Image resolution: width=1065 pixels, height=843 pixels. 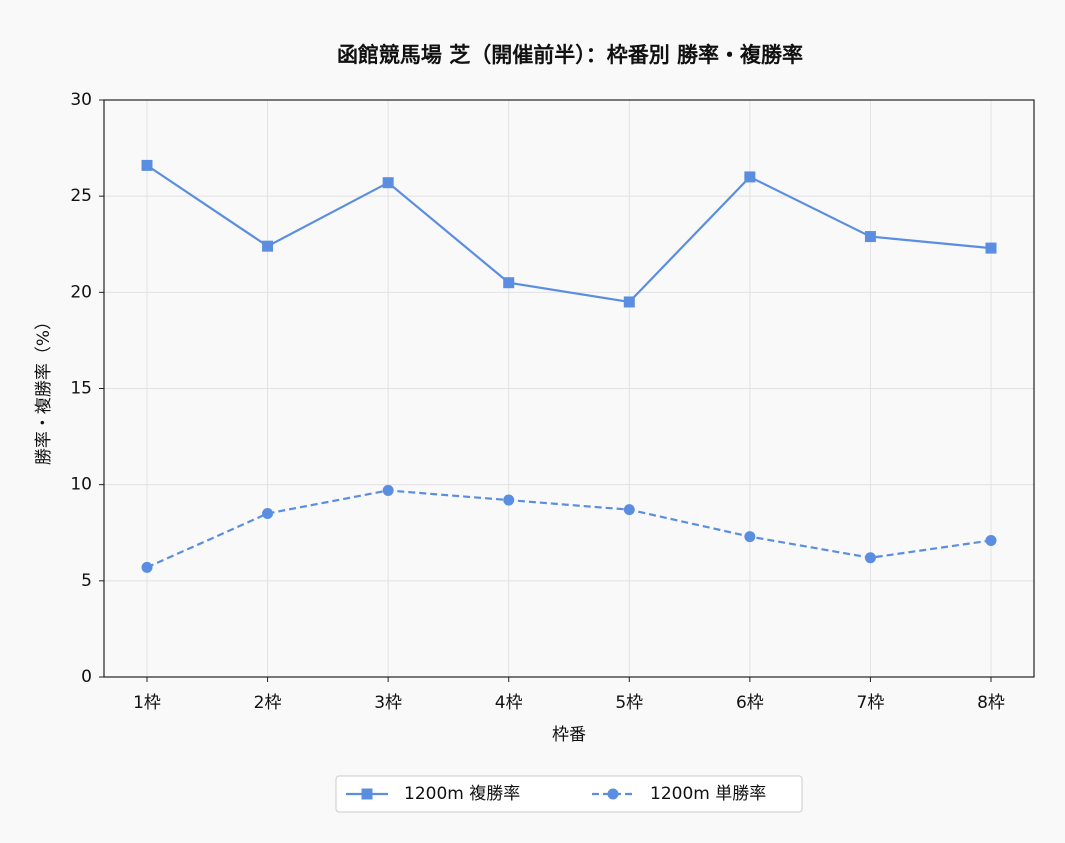 I want to click on y-tick-label: 30, so click(x=81, y=100).